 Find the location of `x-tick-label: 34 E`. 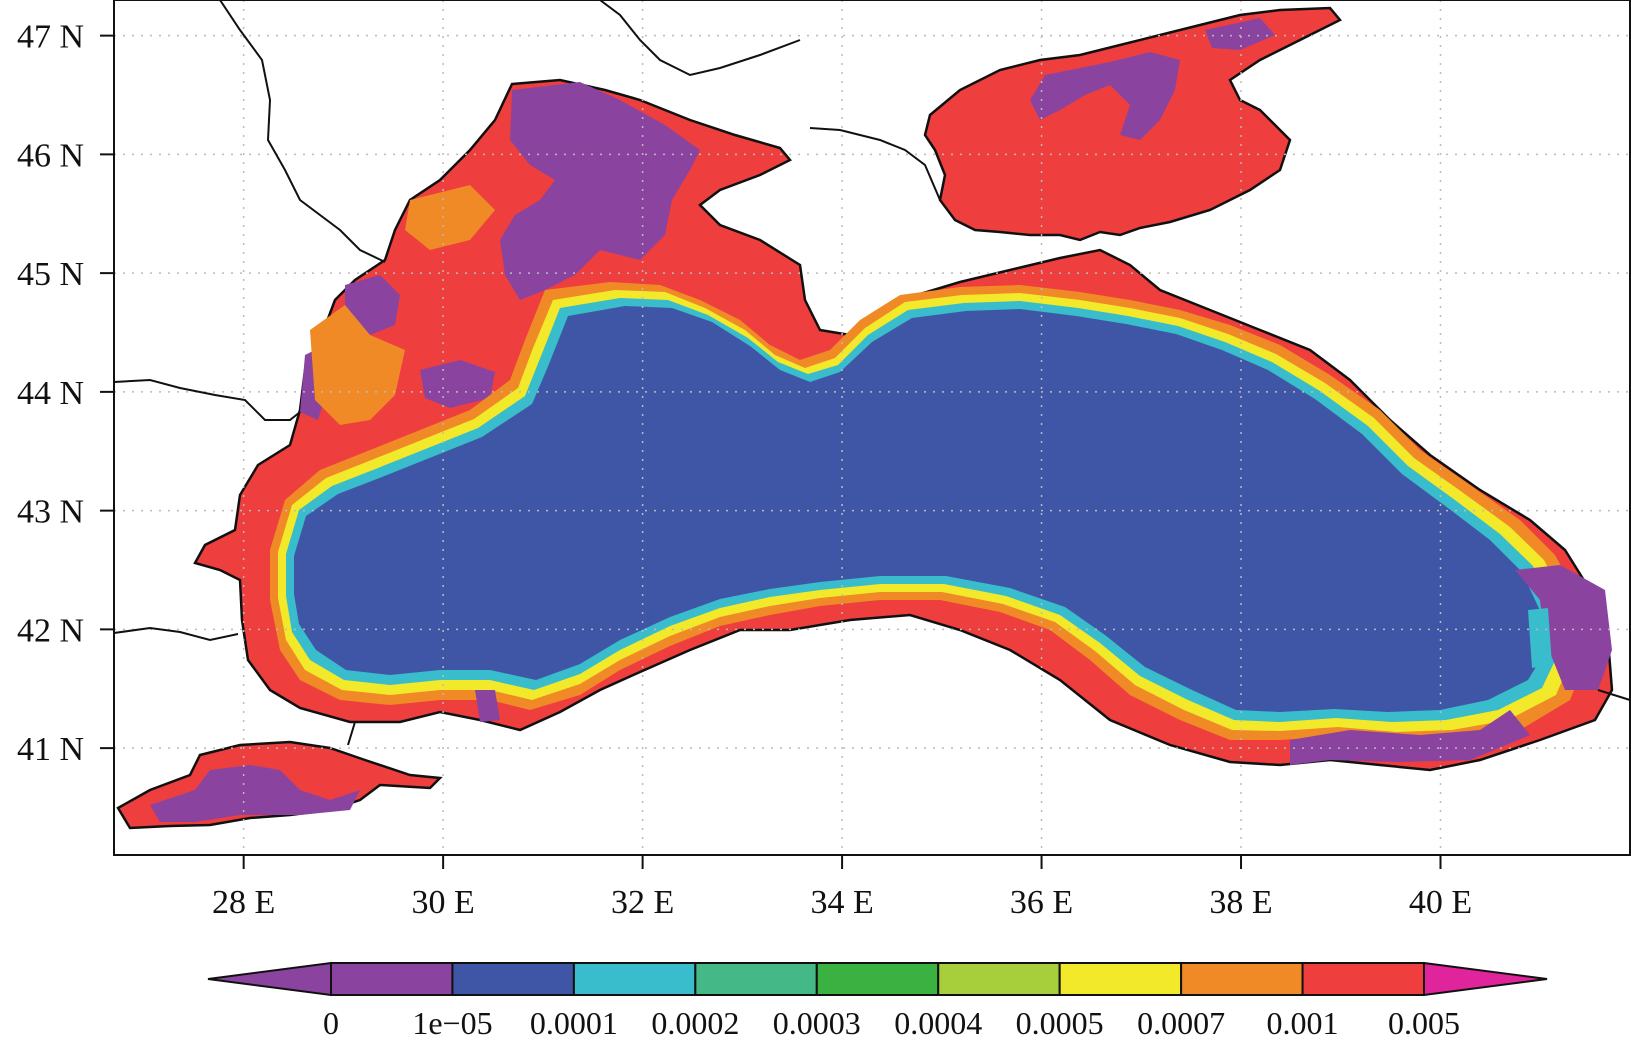

x-tick-label: 34 E is located at coordinates (841, 902).